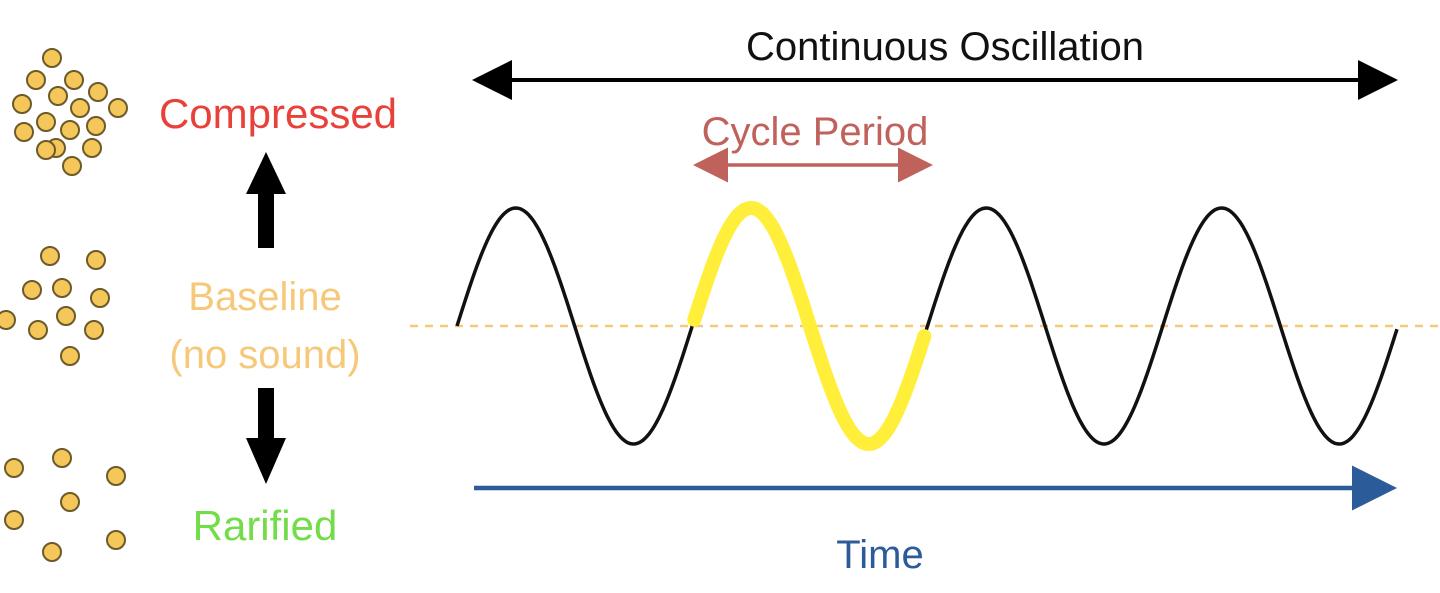 The height and width of the screenshot is (593, 1440). What do you see at coordinates (265, 525) in the screenshot?
I see `rarified-label: Rarified` at bounding box center [265, 525].